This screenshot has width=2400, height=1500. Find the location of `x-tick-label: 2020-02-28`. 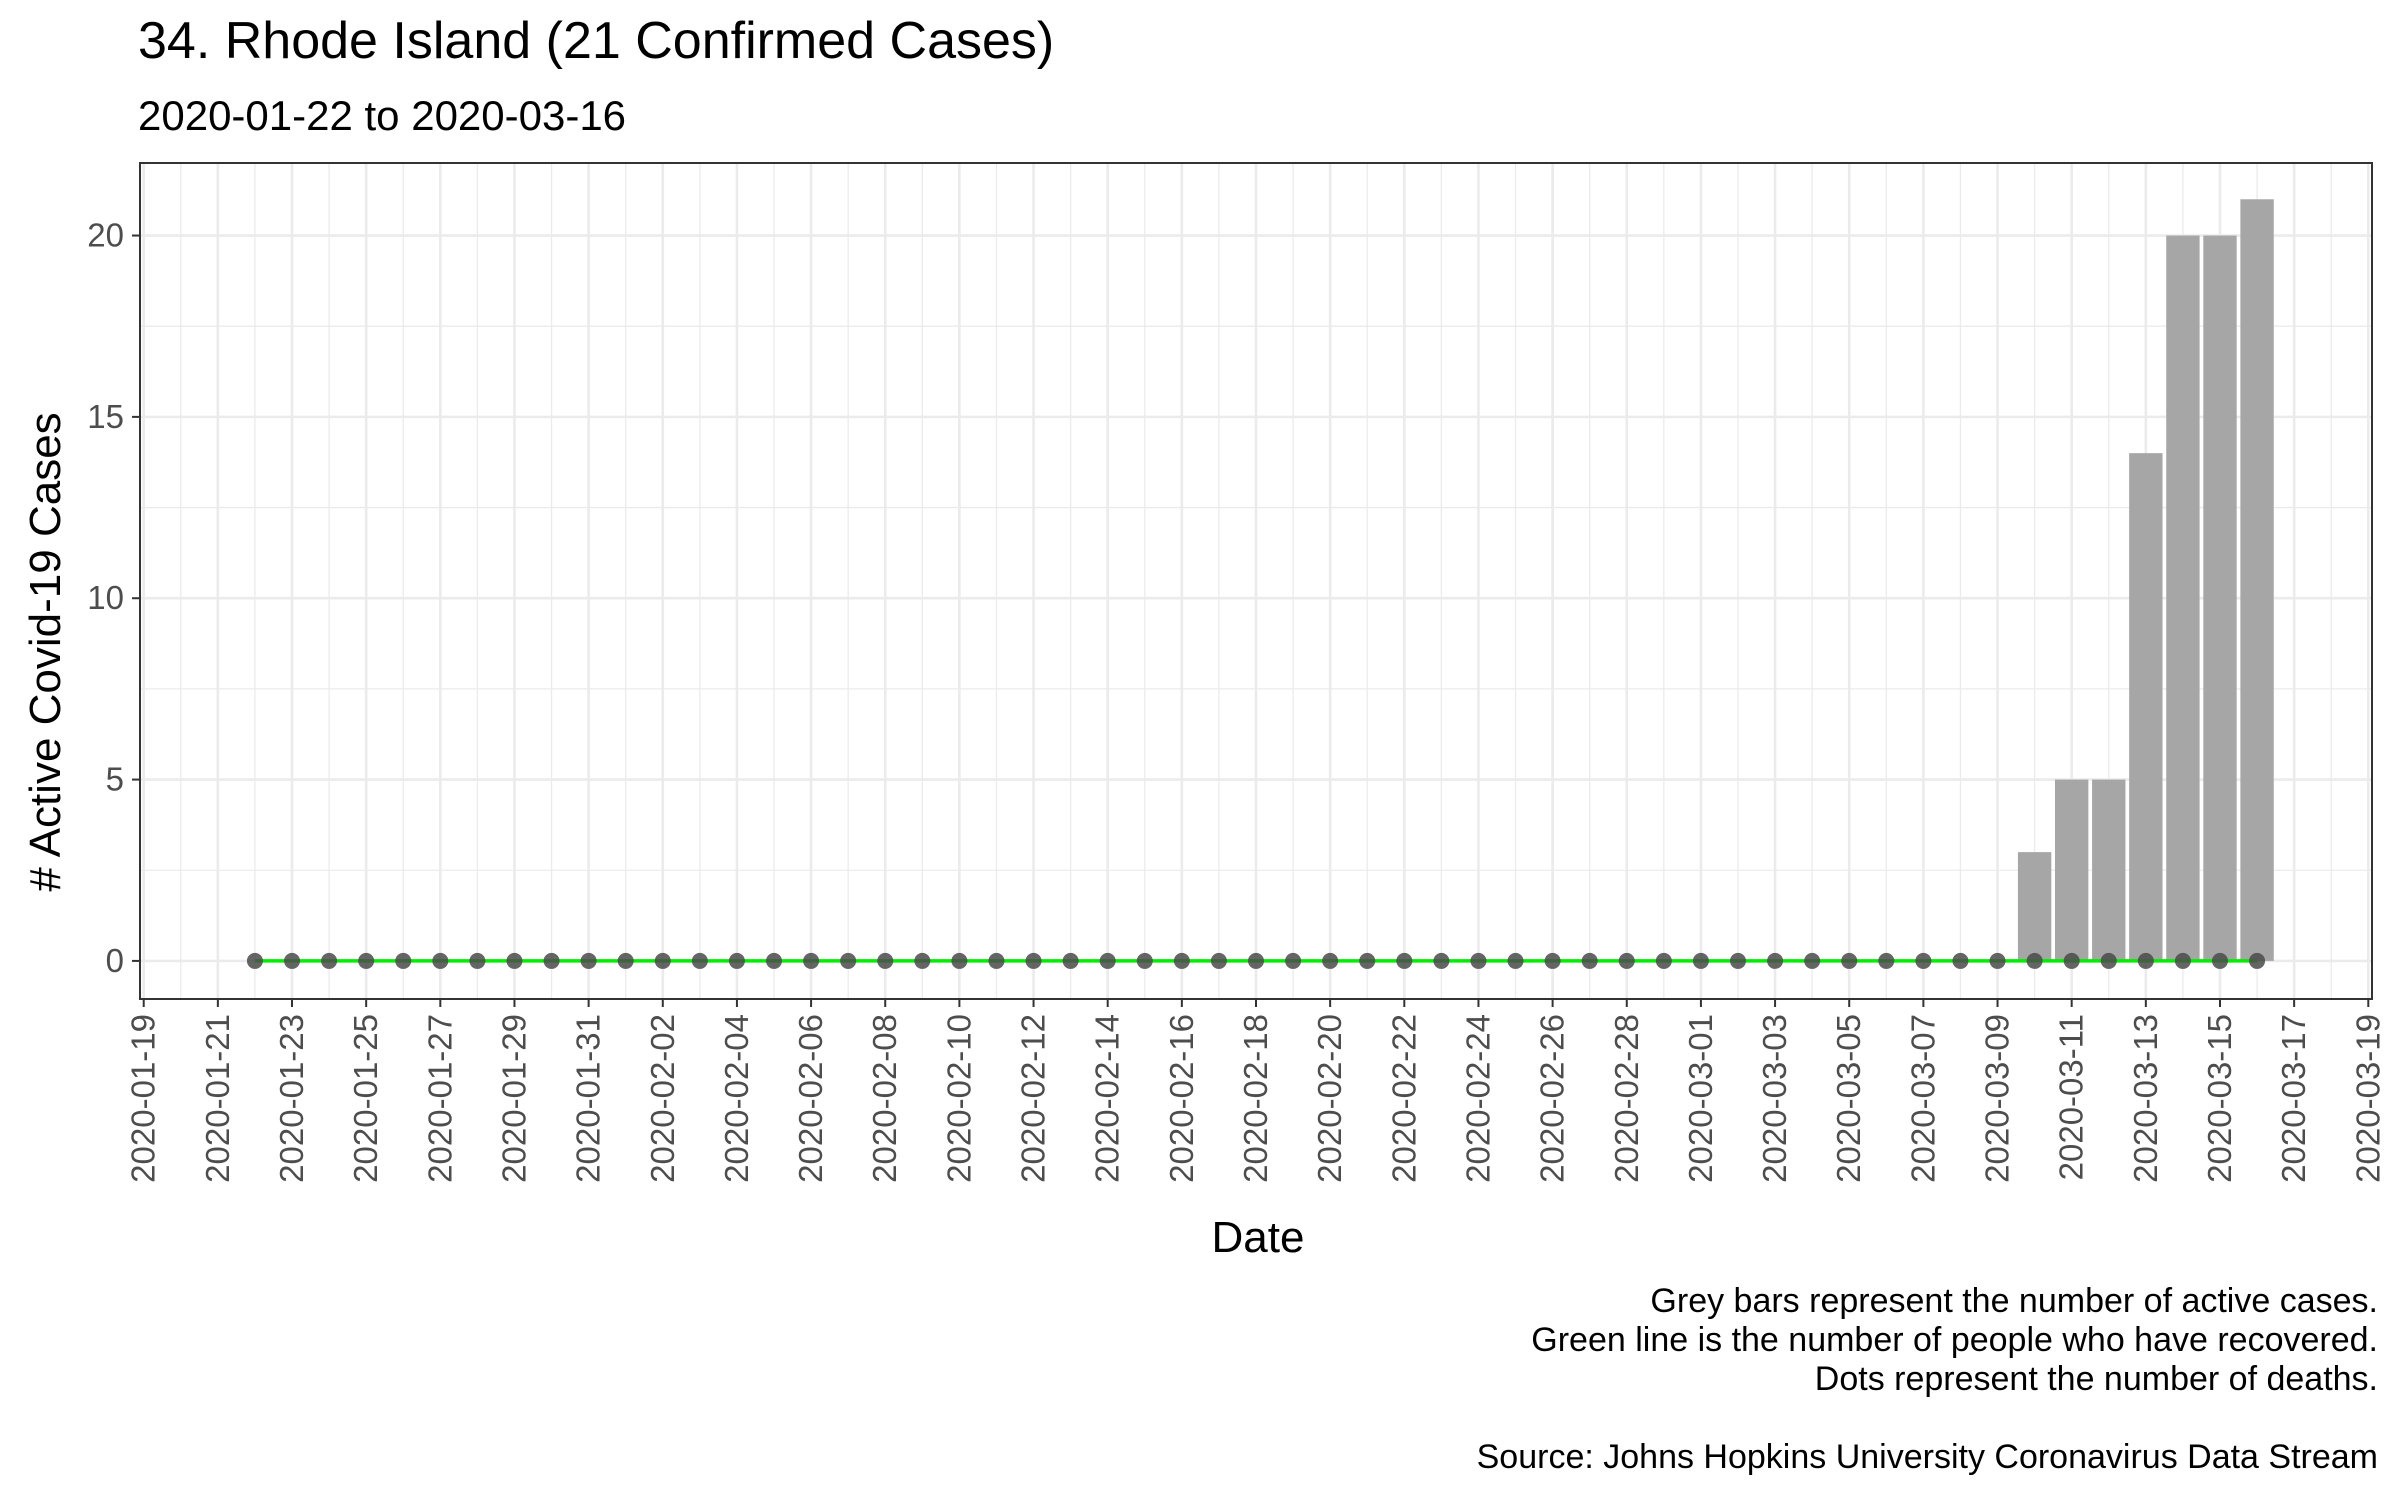

x-tick-label: 2020-02-28 is located at coordinates (1626, 1098).